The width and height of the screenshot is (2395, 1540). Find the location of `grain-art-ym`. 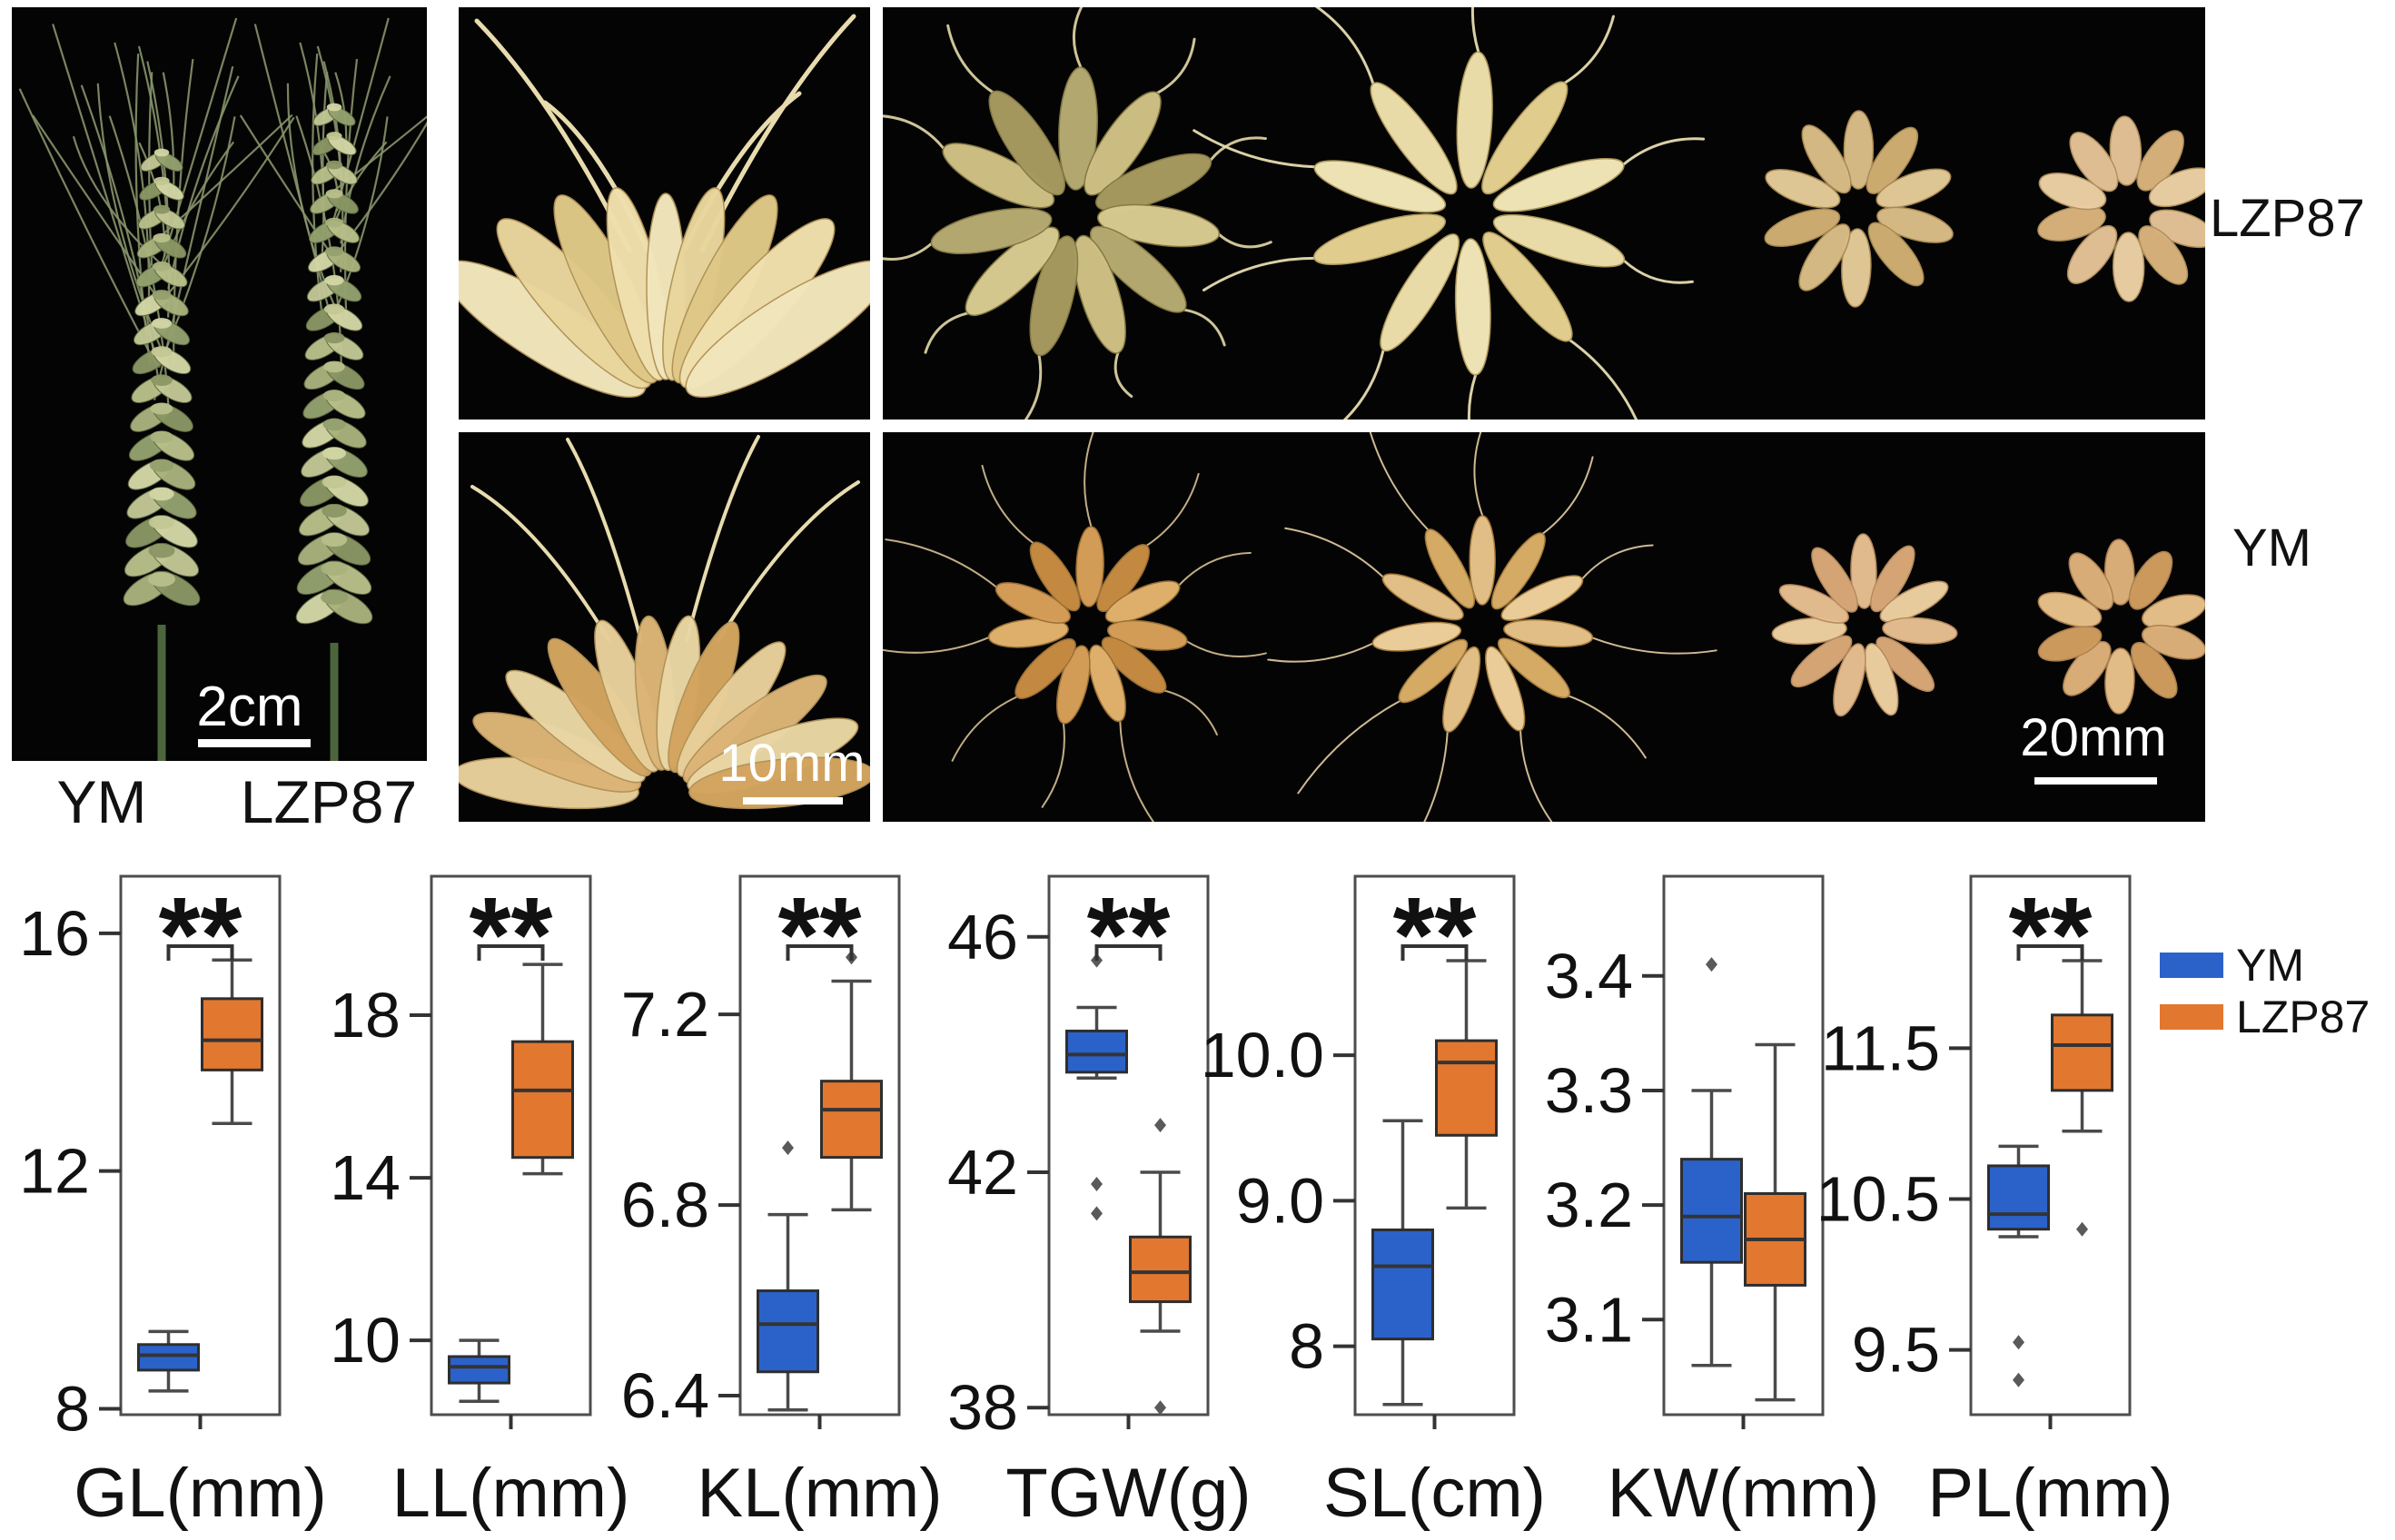

grain-art-ym is located at coordinates (1544, 627).